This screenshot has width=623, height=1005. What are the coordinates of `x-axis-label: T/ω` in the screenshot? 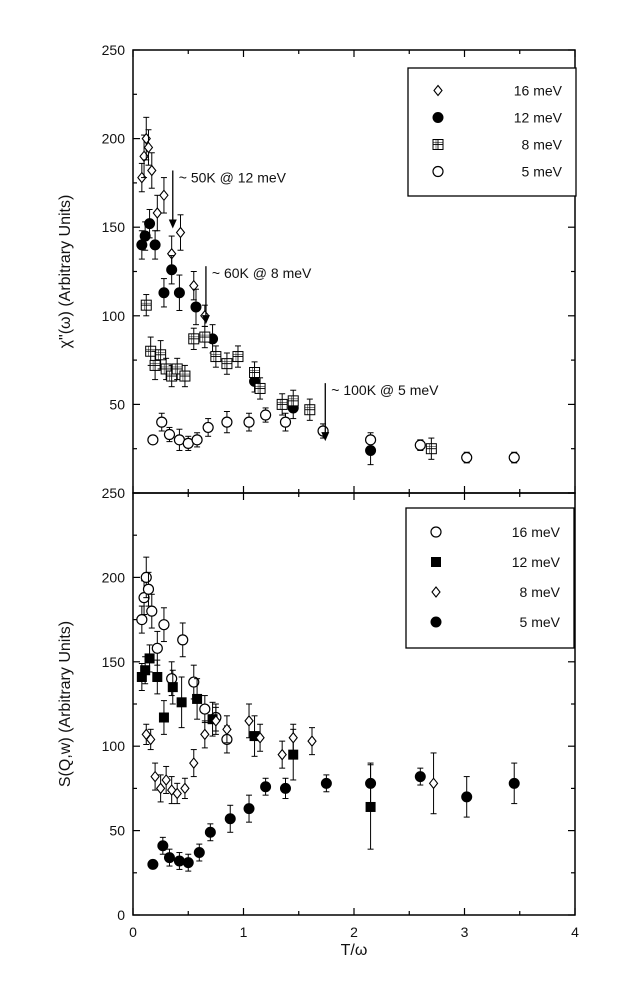 It's located at (354, 950).